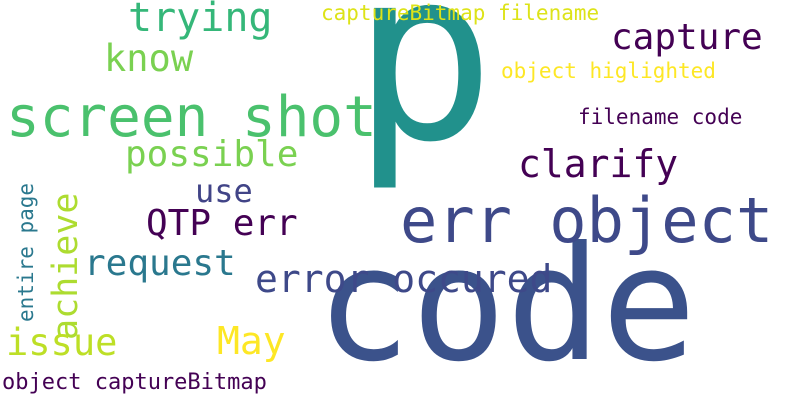 The height and width of the screenshot is (400, 800). Describe the element at coordinates (598, 164) in the screenshot. I see `word-clarify: clarify` at that location.